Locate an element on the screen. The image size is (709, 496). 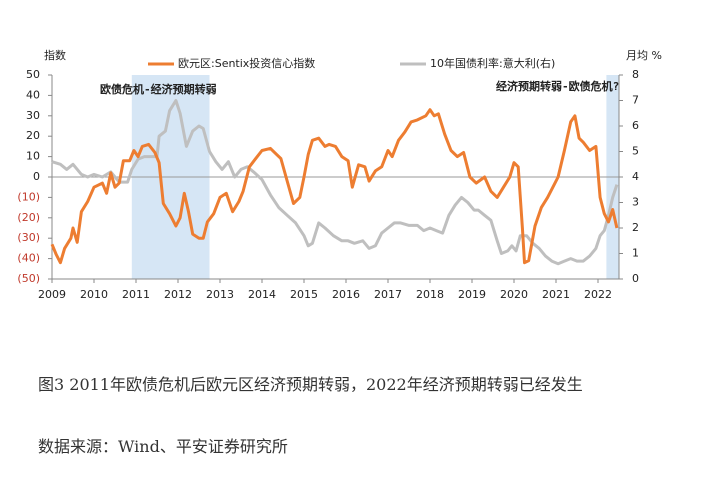
x-tick-label: 2019 is located at coordinates (472, 294).